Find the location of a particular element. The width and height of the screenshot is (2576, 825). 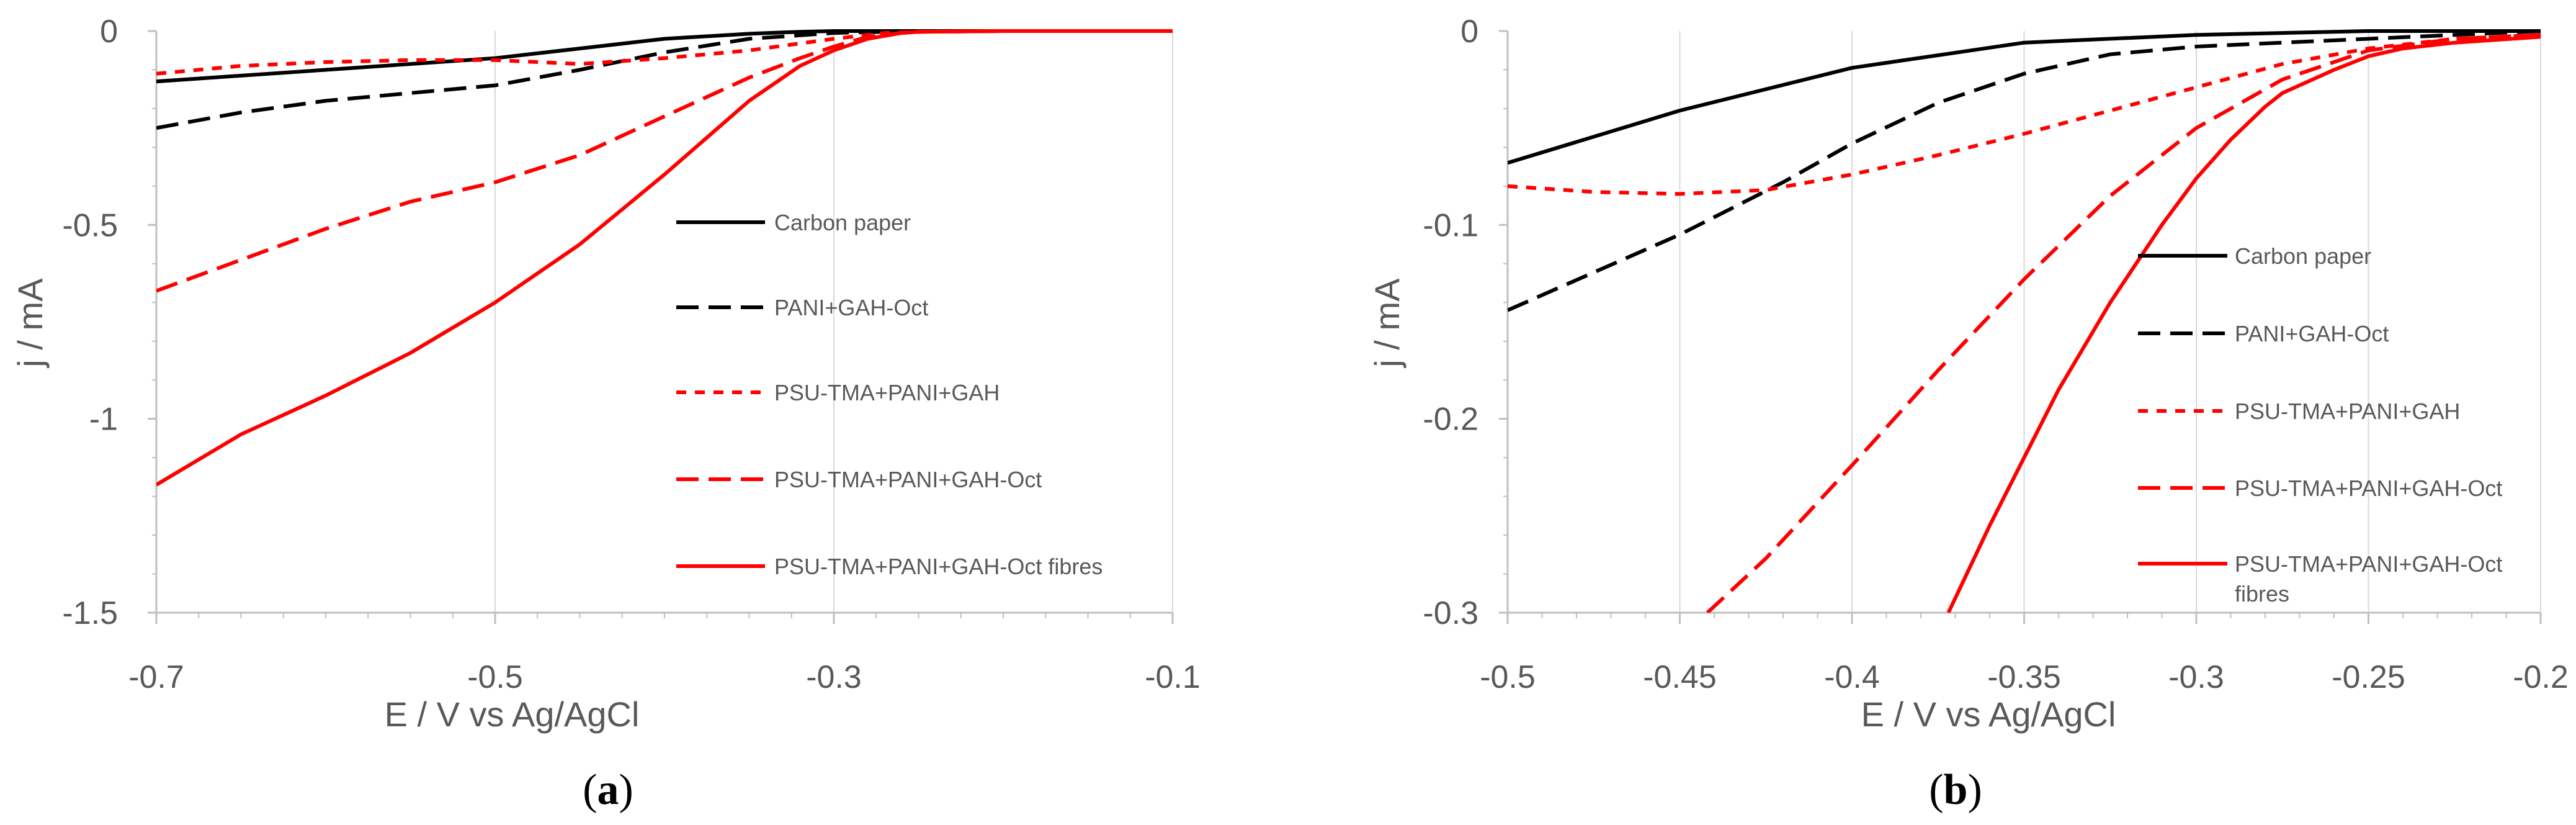

panel-a-x-tick-label: -0.5 is located at coordinates (495, 677).